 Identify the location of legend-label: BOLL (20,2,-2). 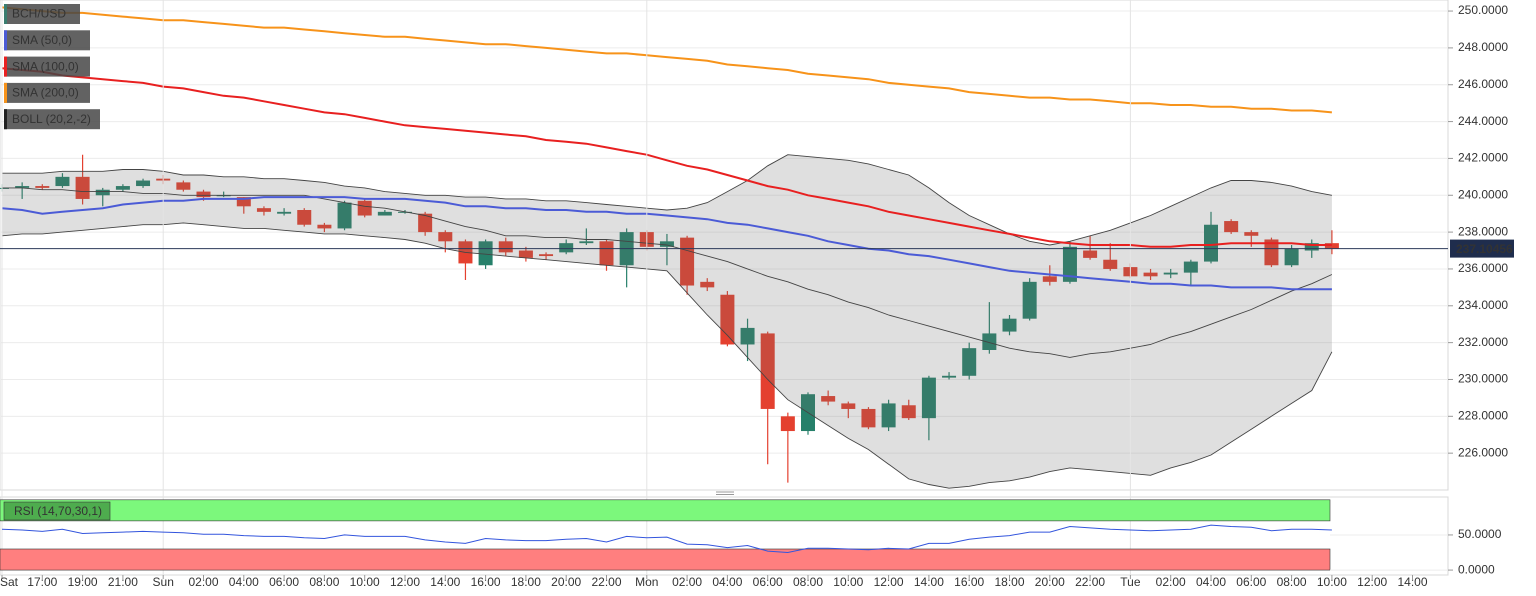
(51, 119).